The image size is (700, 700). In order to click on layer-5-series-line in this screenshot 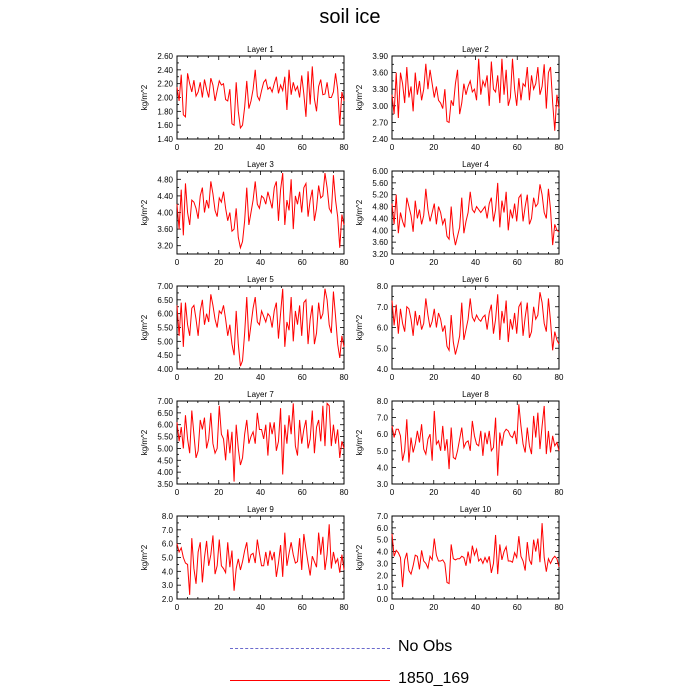, I will do `click(260, 327)`.